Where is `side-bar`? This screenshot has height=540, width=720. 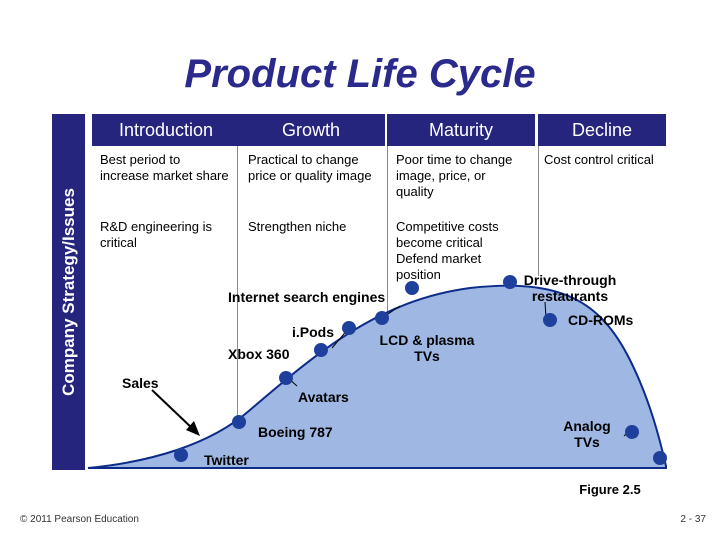
side-bar is located at coordinates (68, 292).